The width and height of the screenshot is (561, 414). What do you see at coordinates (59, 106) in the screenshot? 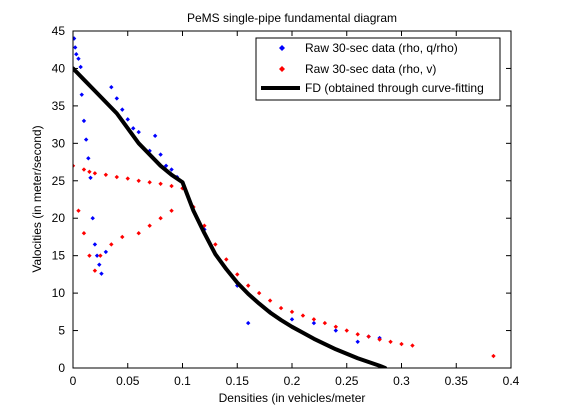
I see `y-tick-label: 35` at bounding box center [59, 106].